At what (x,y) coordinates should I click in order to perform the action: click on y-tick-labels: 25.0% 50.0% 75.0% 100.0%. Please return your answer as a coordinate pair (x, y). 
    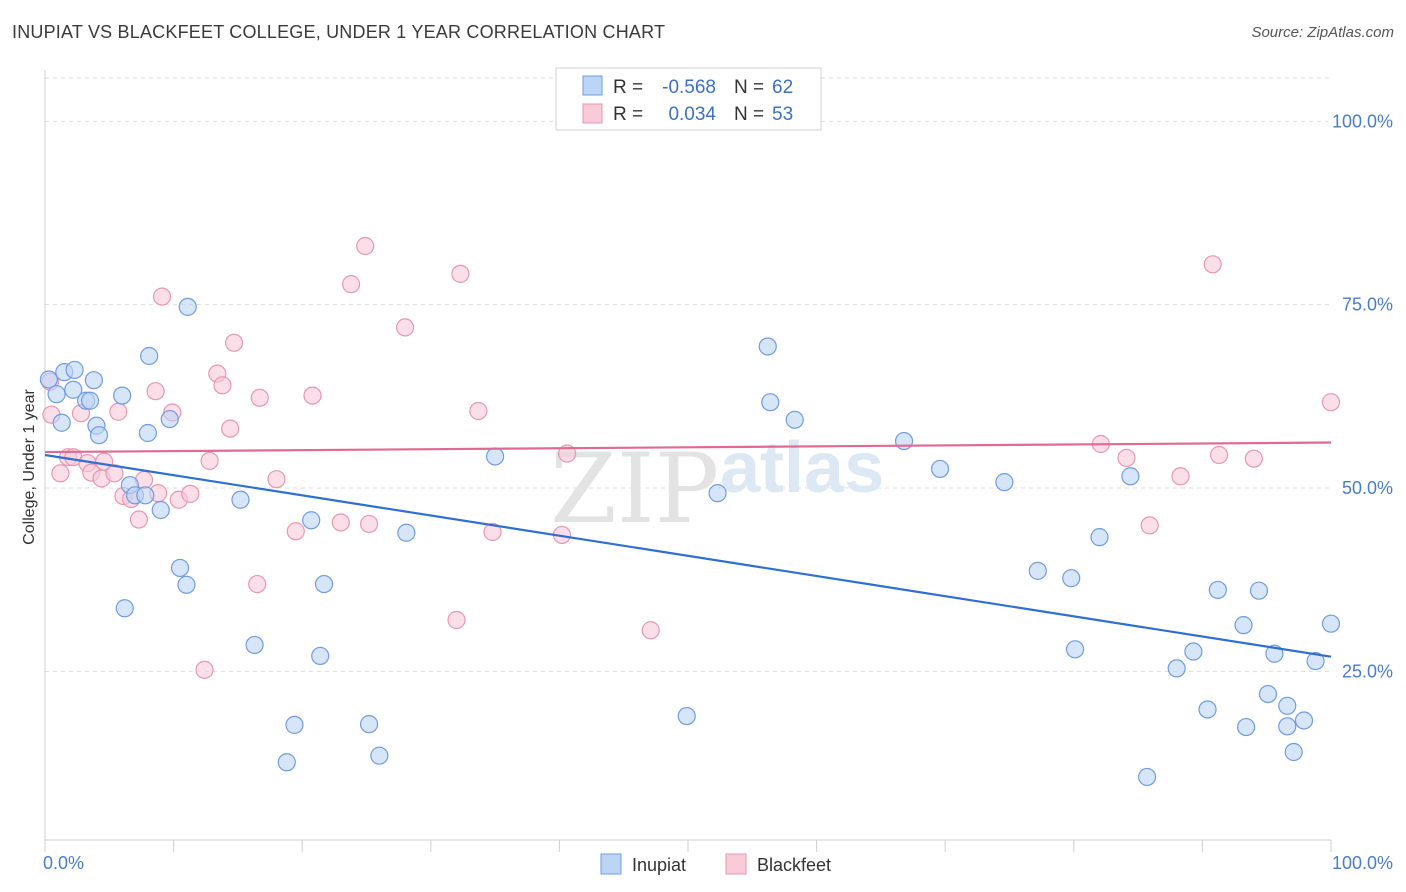
    Looking at the image, I should click on (1362, 396).